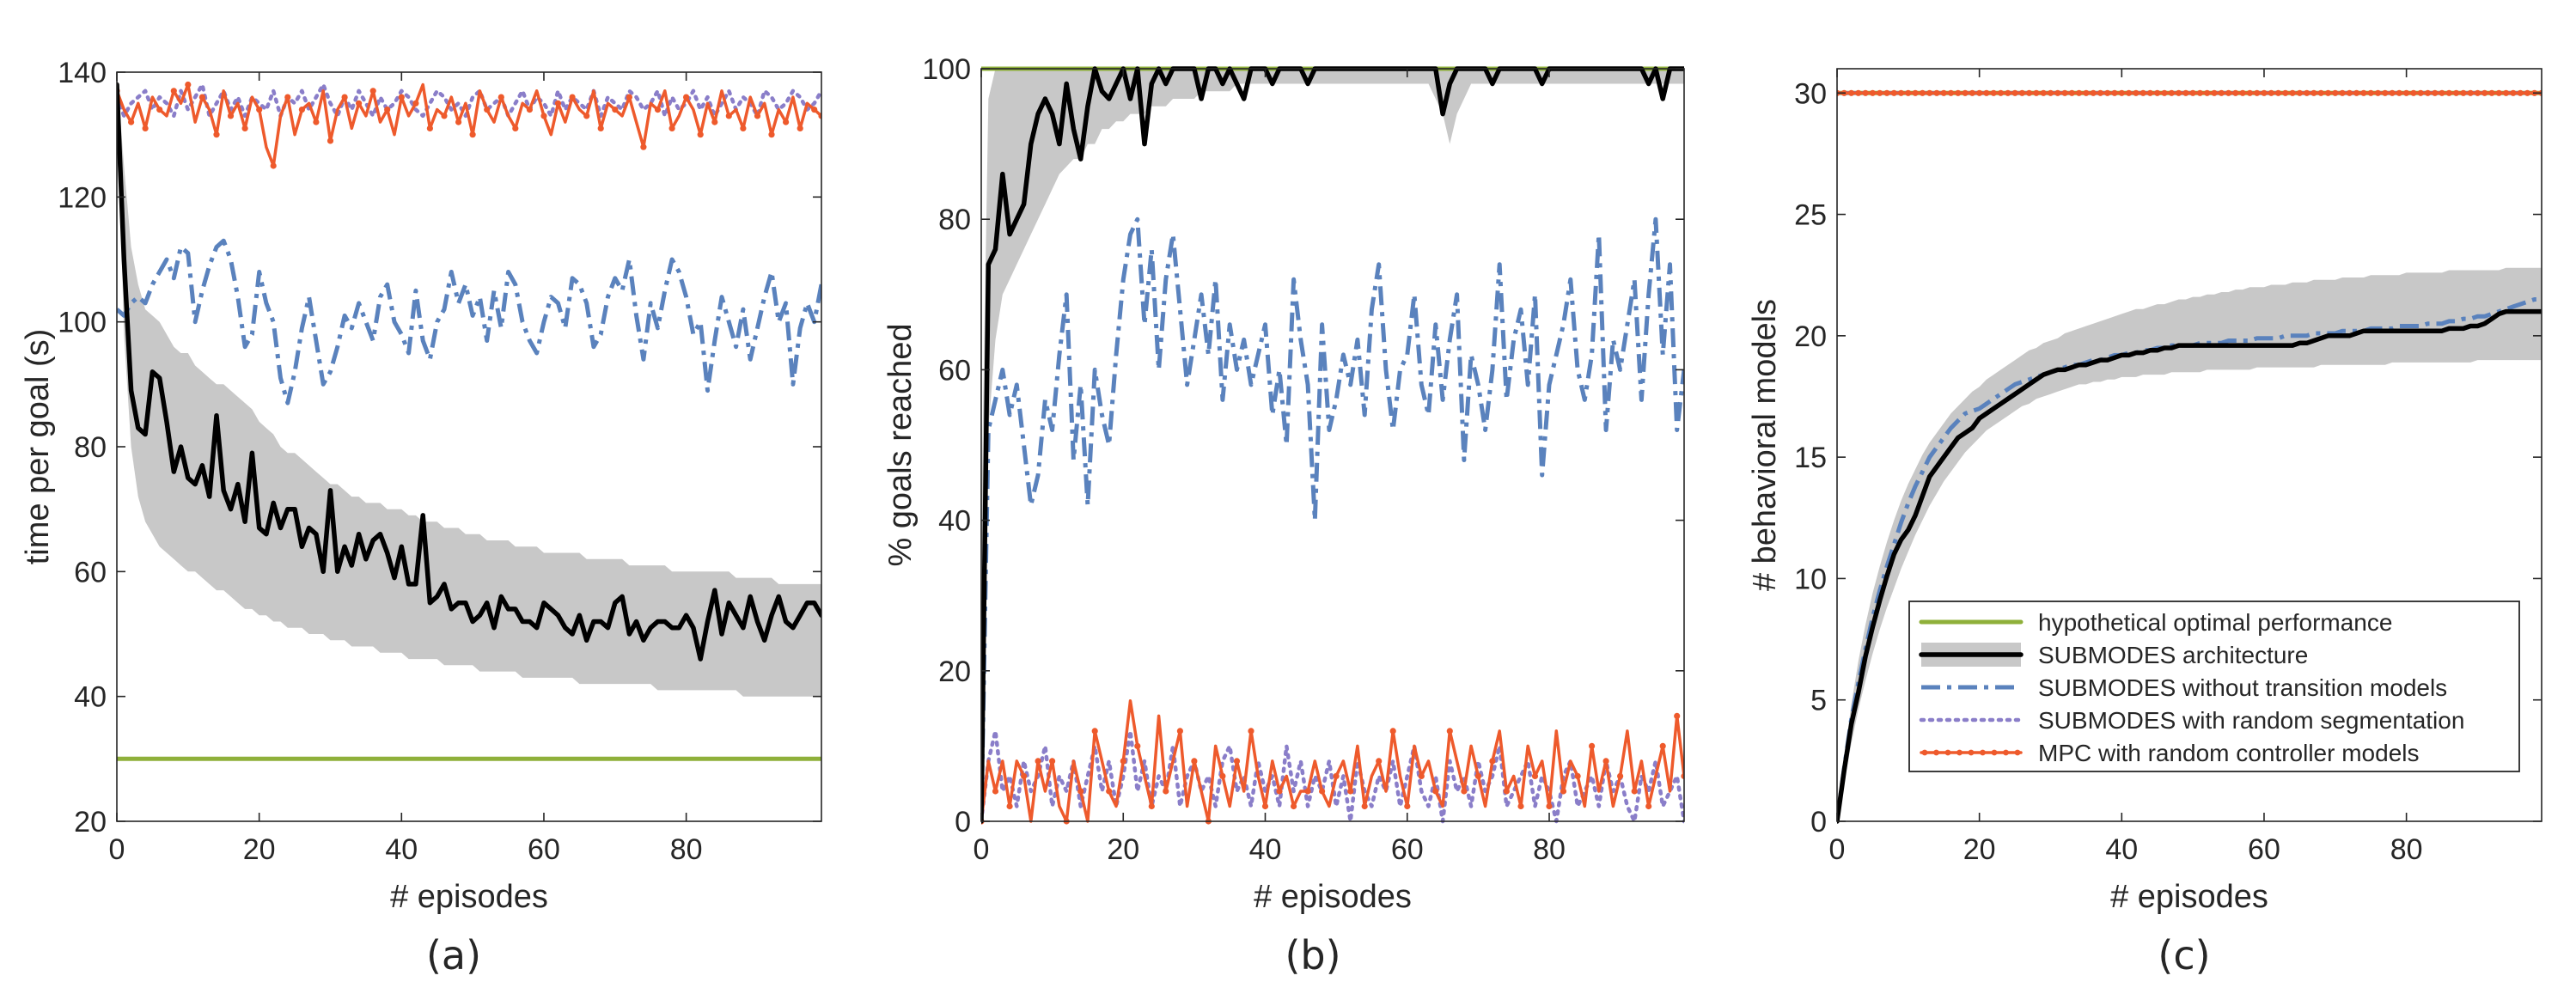 This screenshot has height=1000, width=2576. What do you see at coordinates (947, 69) in the screenshot?
I see `y-tick-label: 100` at bounding box center [947, 69].